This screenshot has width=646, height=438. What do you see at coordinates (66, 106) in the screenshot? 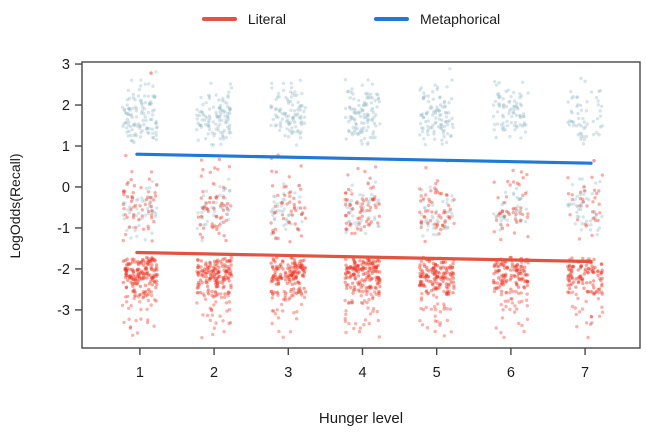
I see `y-tick-label: 2` at bounding box center [66, 106].